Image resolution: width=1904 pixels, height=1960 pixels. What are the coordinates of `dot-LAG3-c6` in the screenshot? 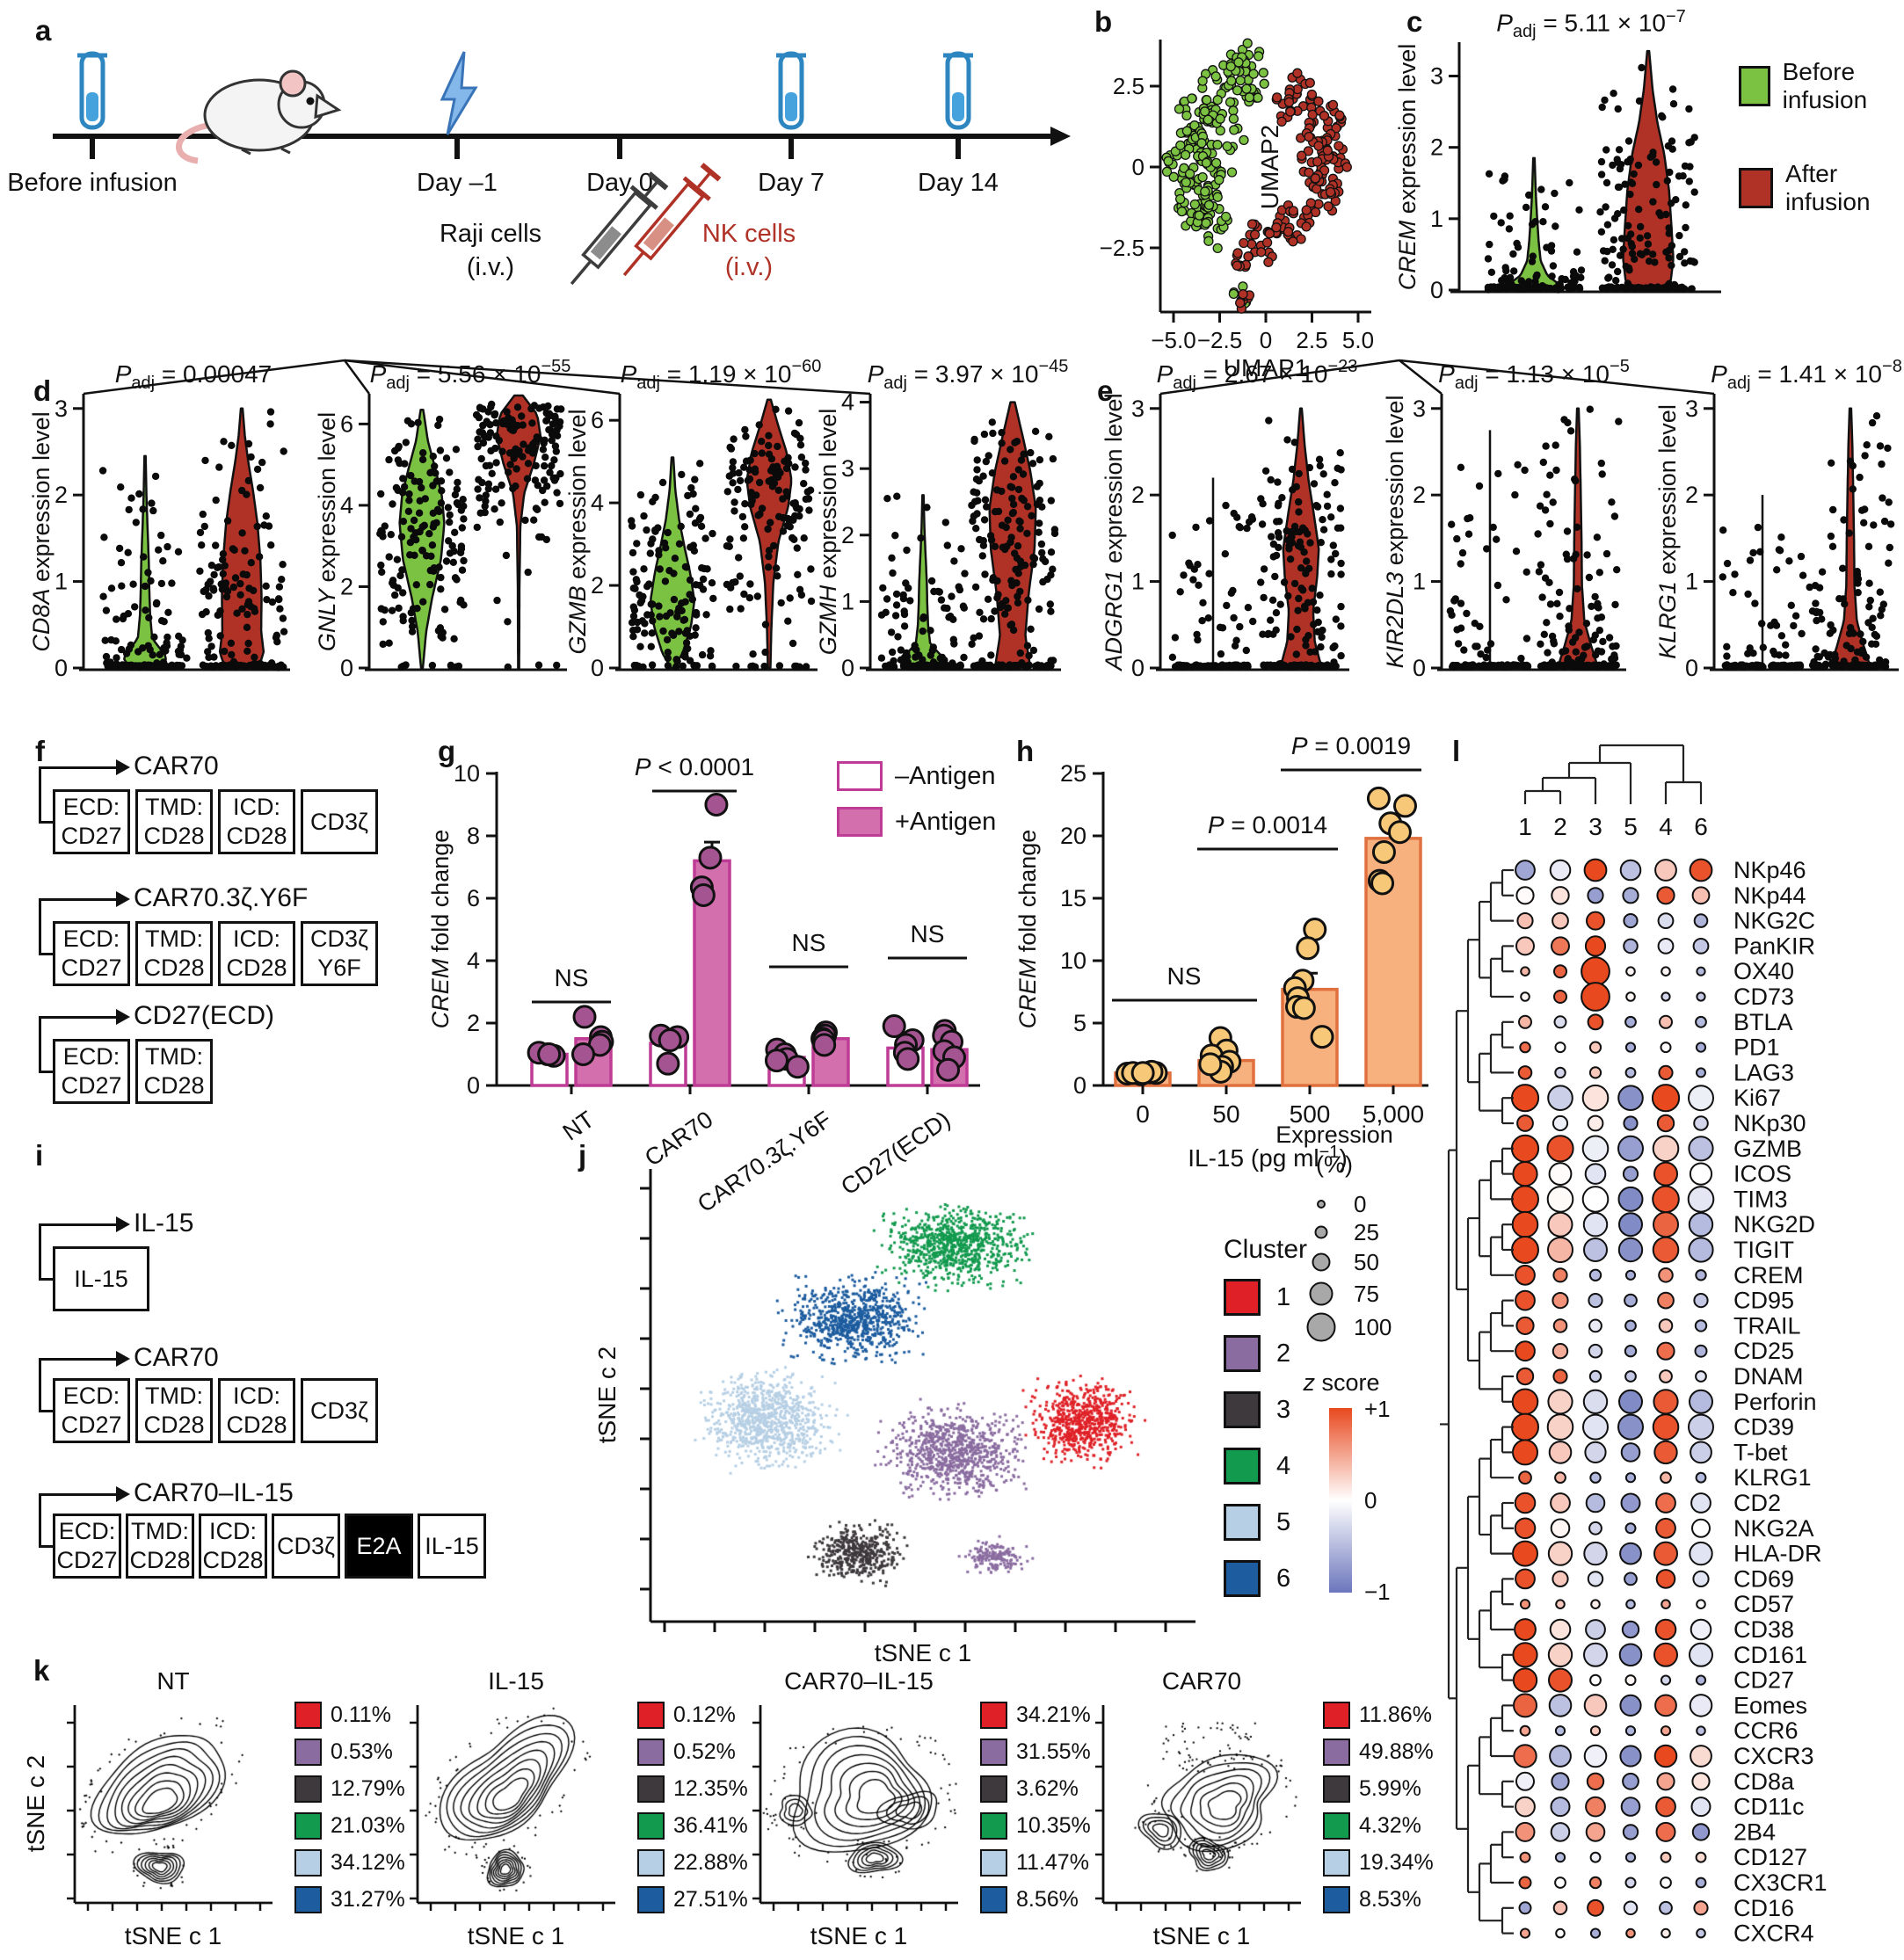 It's located at (1701, 1072).